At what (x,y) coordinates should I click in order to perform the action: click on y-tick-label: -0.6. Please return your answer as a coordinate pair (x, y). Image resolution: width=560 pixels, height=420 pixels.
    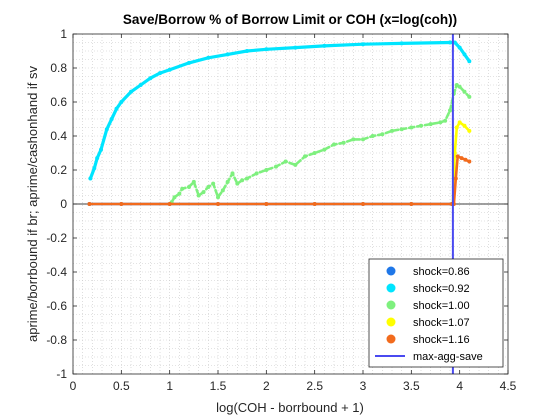
    Looking at the image, I should click on (56, 306).